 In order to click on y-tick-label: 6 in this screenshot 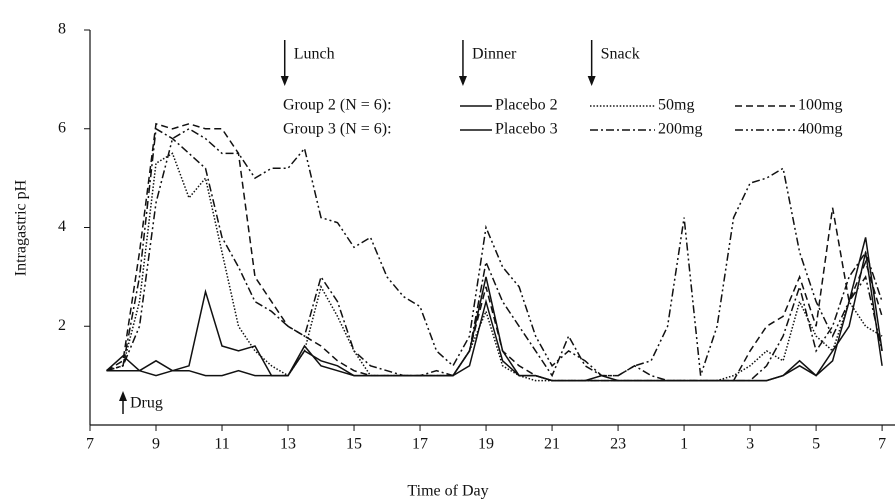, I will do `click(62, 127)`.